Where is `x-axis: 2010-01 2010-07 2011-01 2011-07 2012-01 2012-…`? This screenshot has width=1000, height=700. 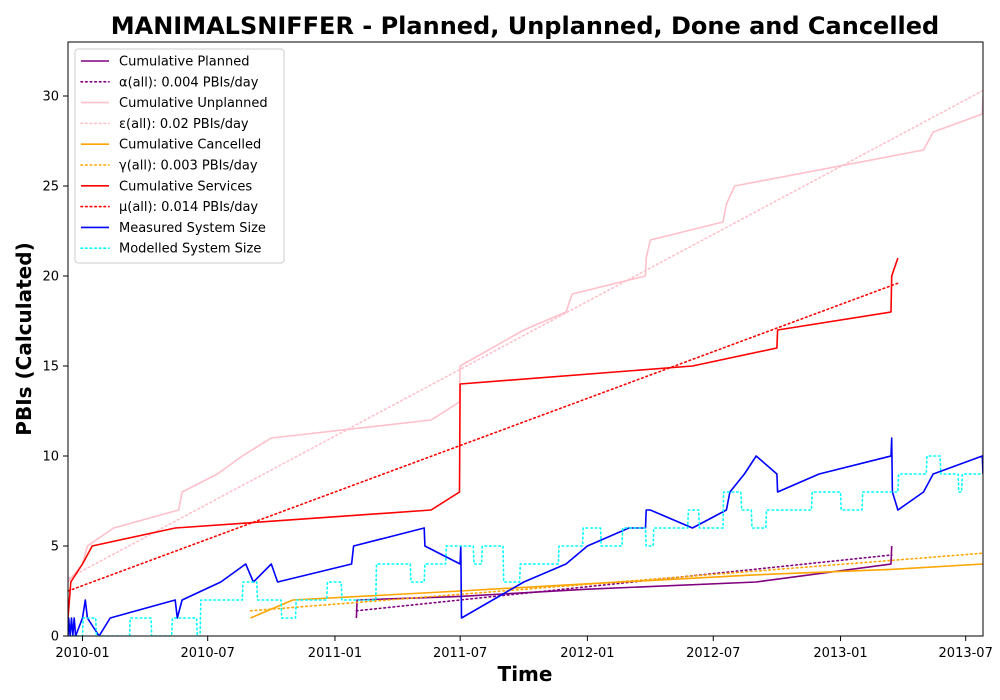
x-axis: 2010-01 2010-07 2011-01 2011-07 2012-01 2012-… is located at coordinates (524, 648).